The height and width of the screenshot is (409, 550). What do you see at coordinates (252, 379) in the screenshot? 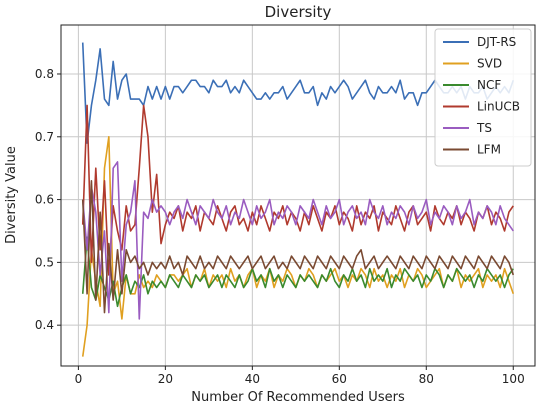
I see `x-tick-label: 40` at bounding box center [252, 379].